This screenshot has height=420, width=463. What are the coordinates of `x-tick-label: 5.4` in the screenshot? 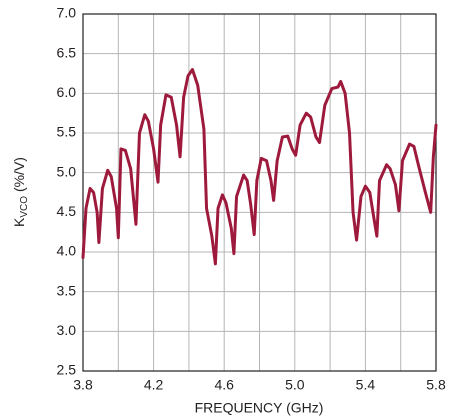 It's located at (366, 385).